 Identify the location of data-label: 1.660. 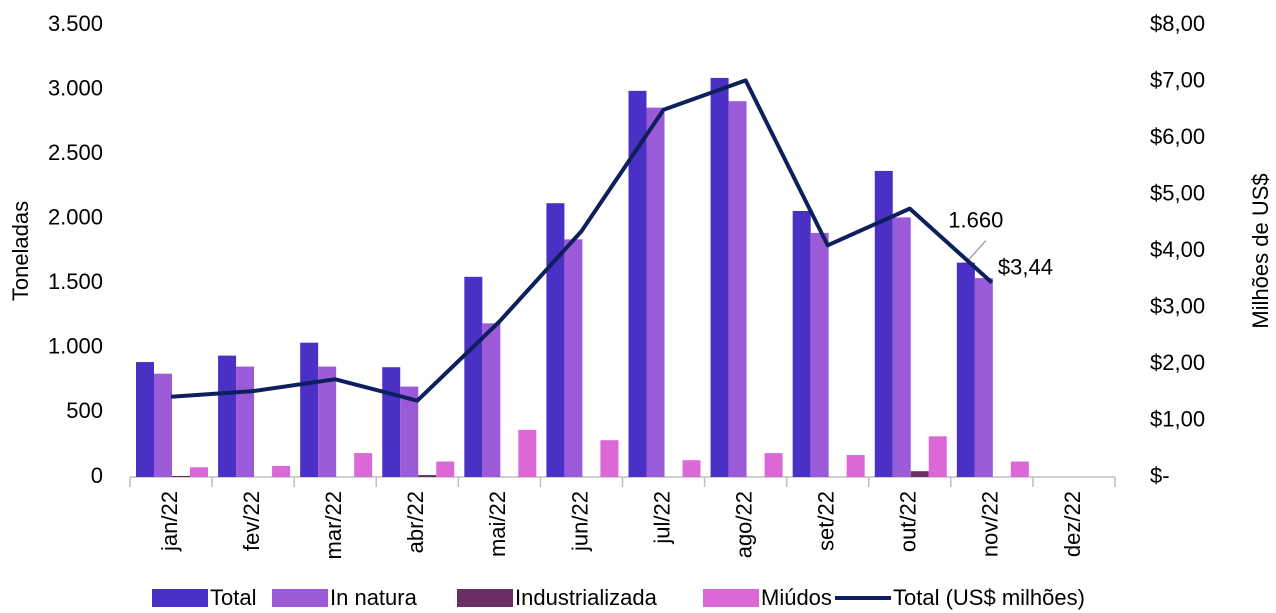
(975, 219).